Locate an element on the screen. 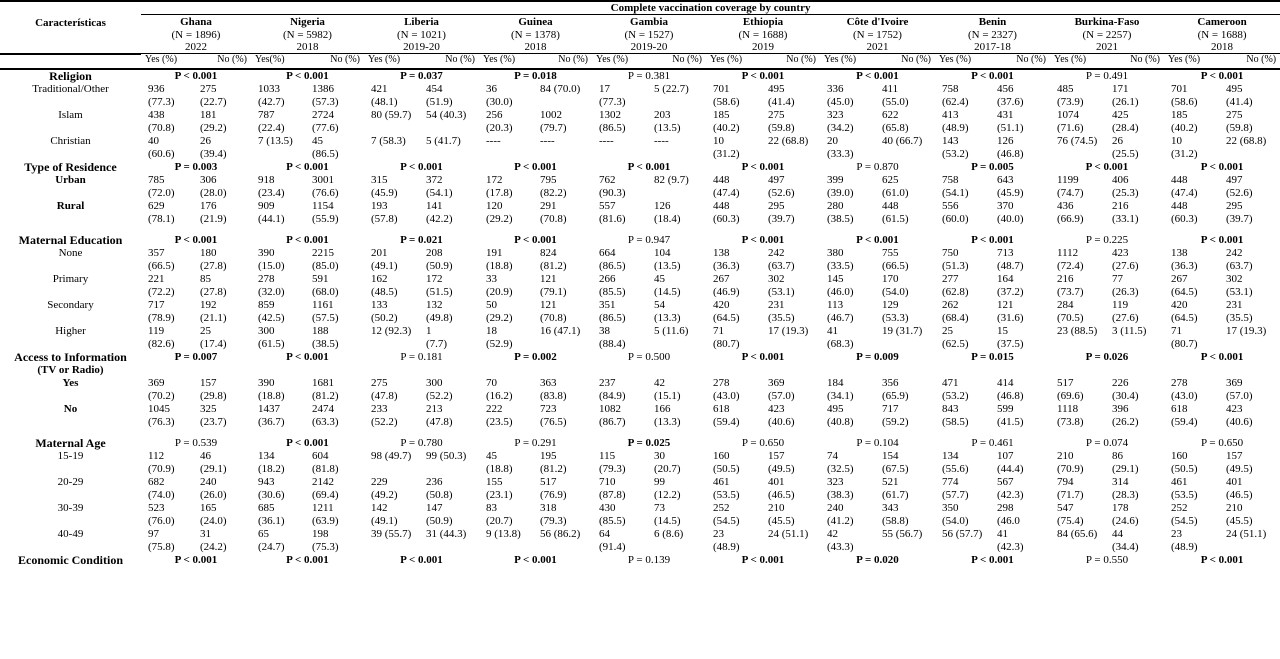  yes-cell: 557 is located at coordinates (607, 205).